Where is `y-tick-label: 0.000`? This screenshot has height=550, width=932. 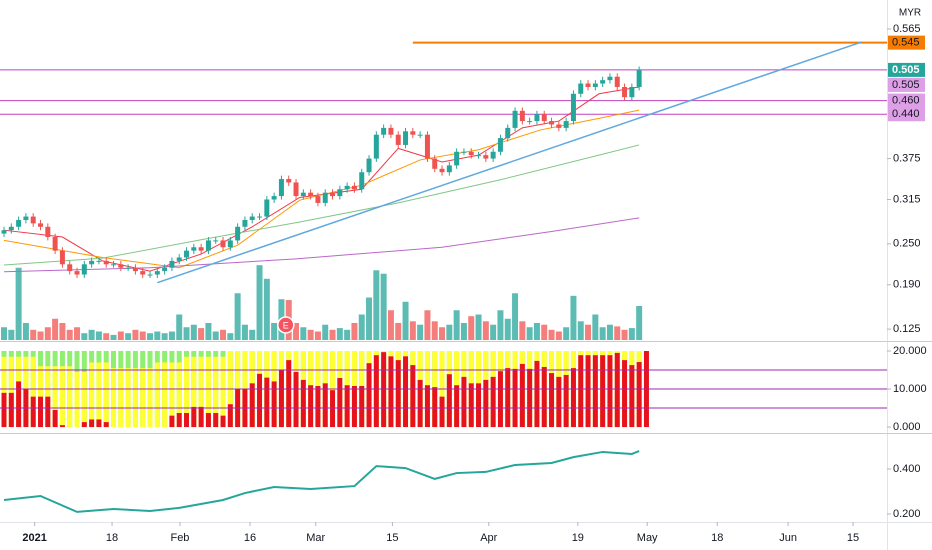 y-tick-label: 0.000 is located at coordinates (907, 427).